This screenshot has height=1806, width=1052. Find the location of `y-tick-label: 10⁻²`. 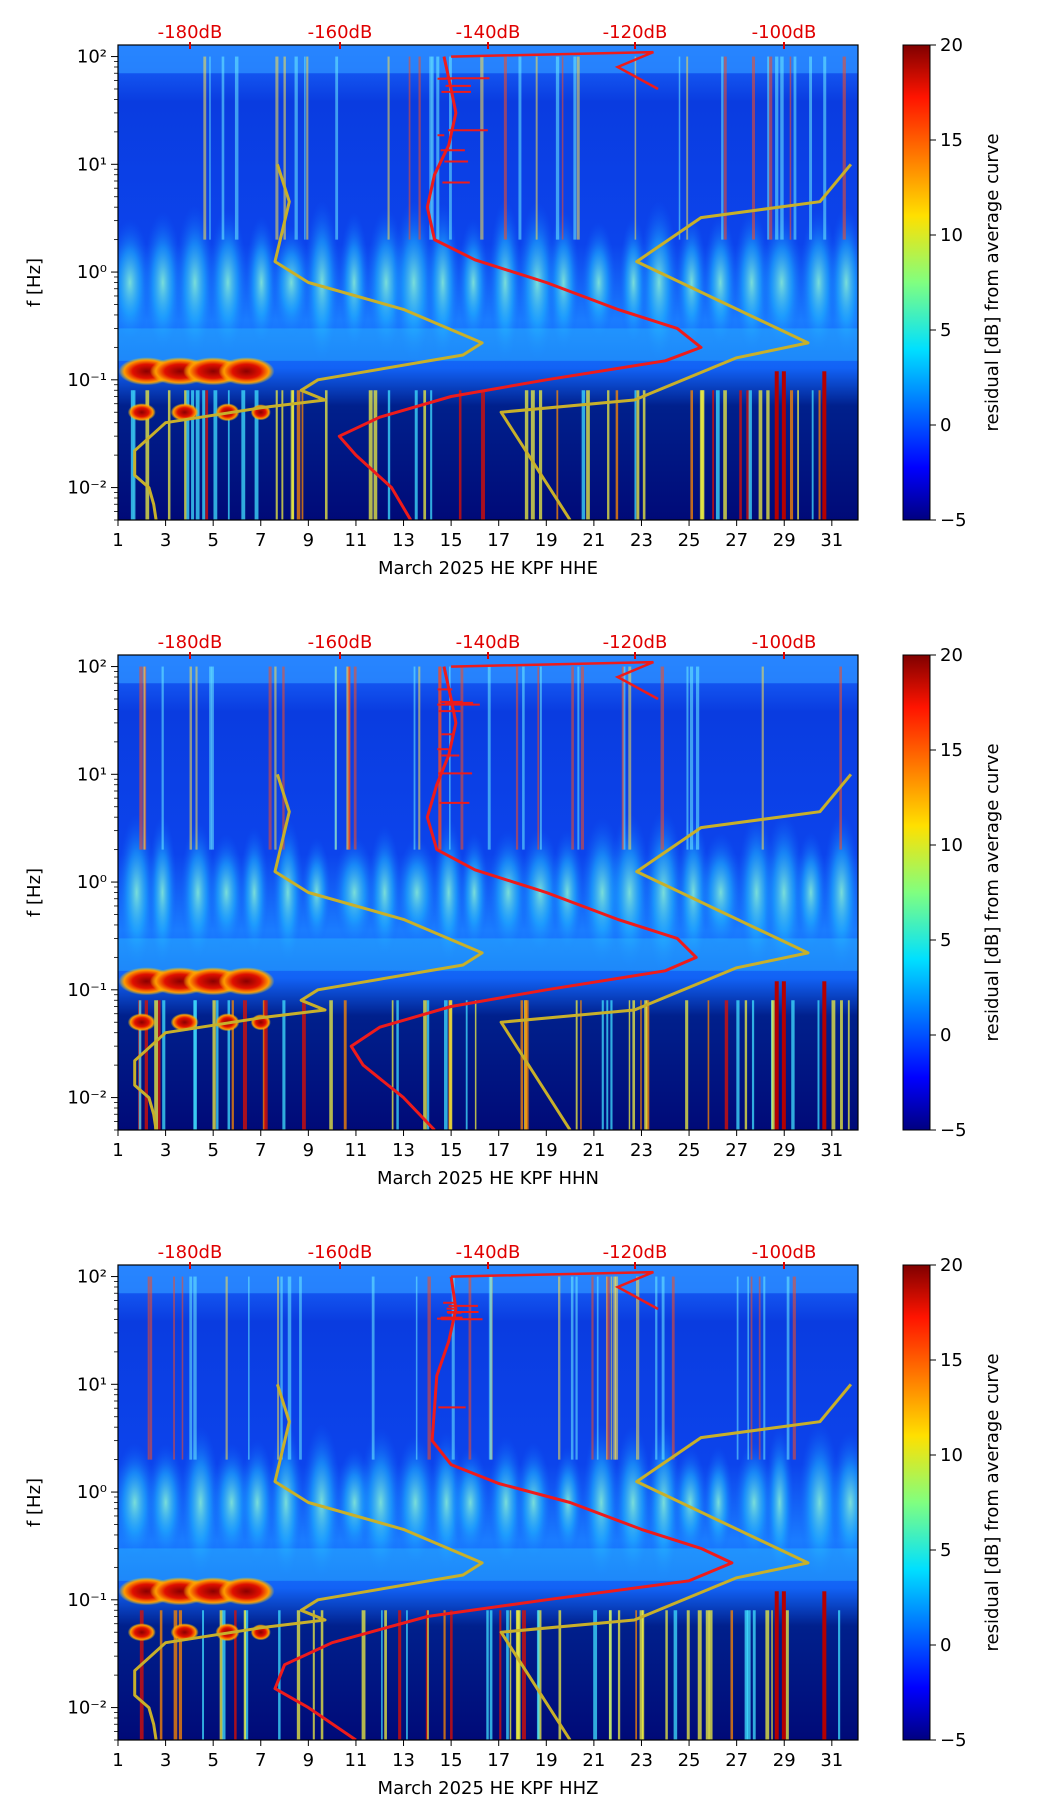

y-tick-label: 10⁻² is located at coordinates (87, 488).